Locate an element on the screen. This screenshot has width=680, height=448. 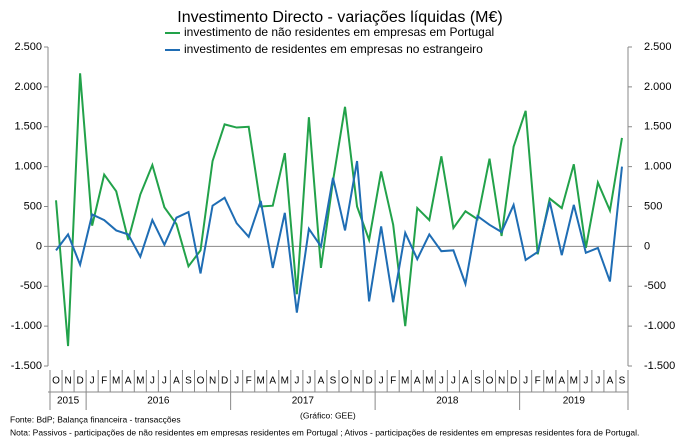
y2-tick-label: 2.500 is located at coordinates (658, 47).